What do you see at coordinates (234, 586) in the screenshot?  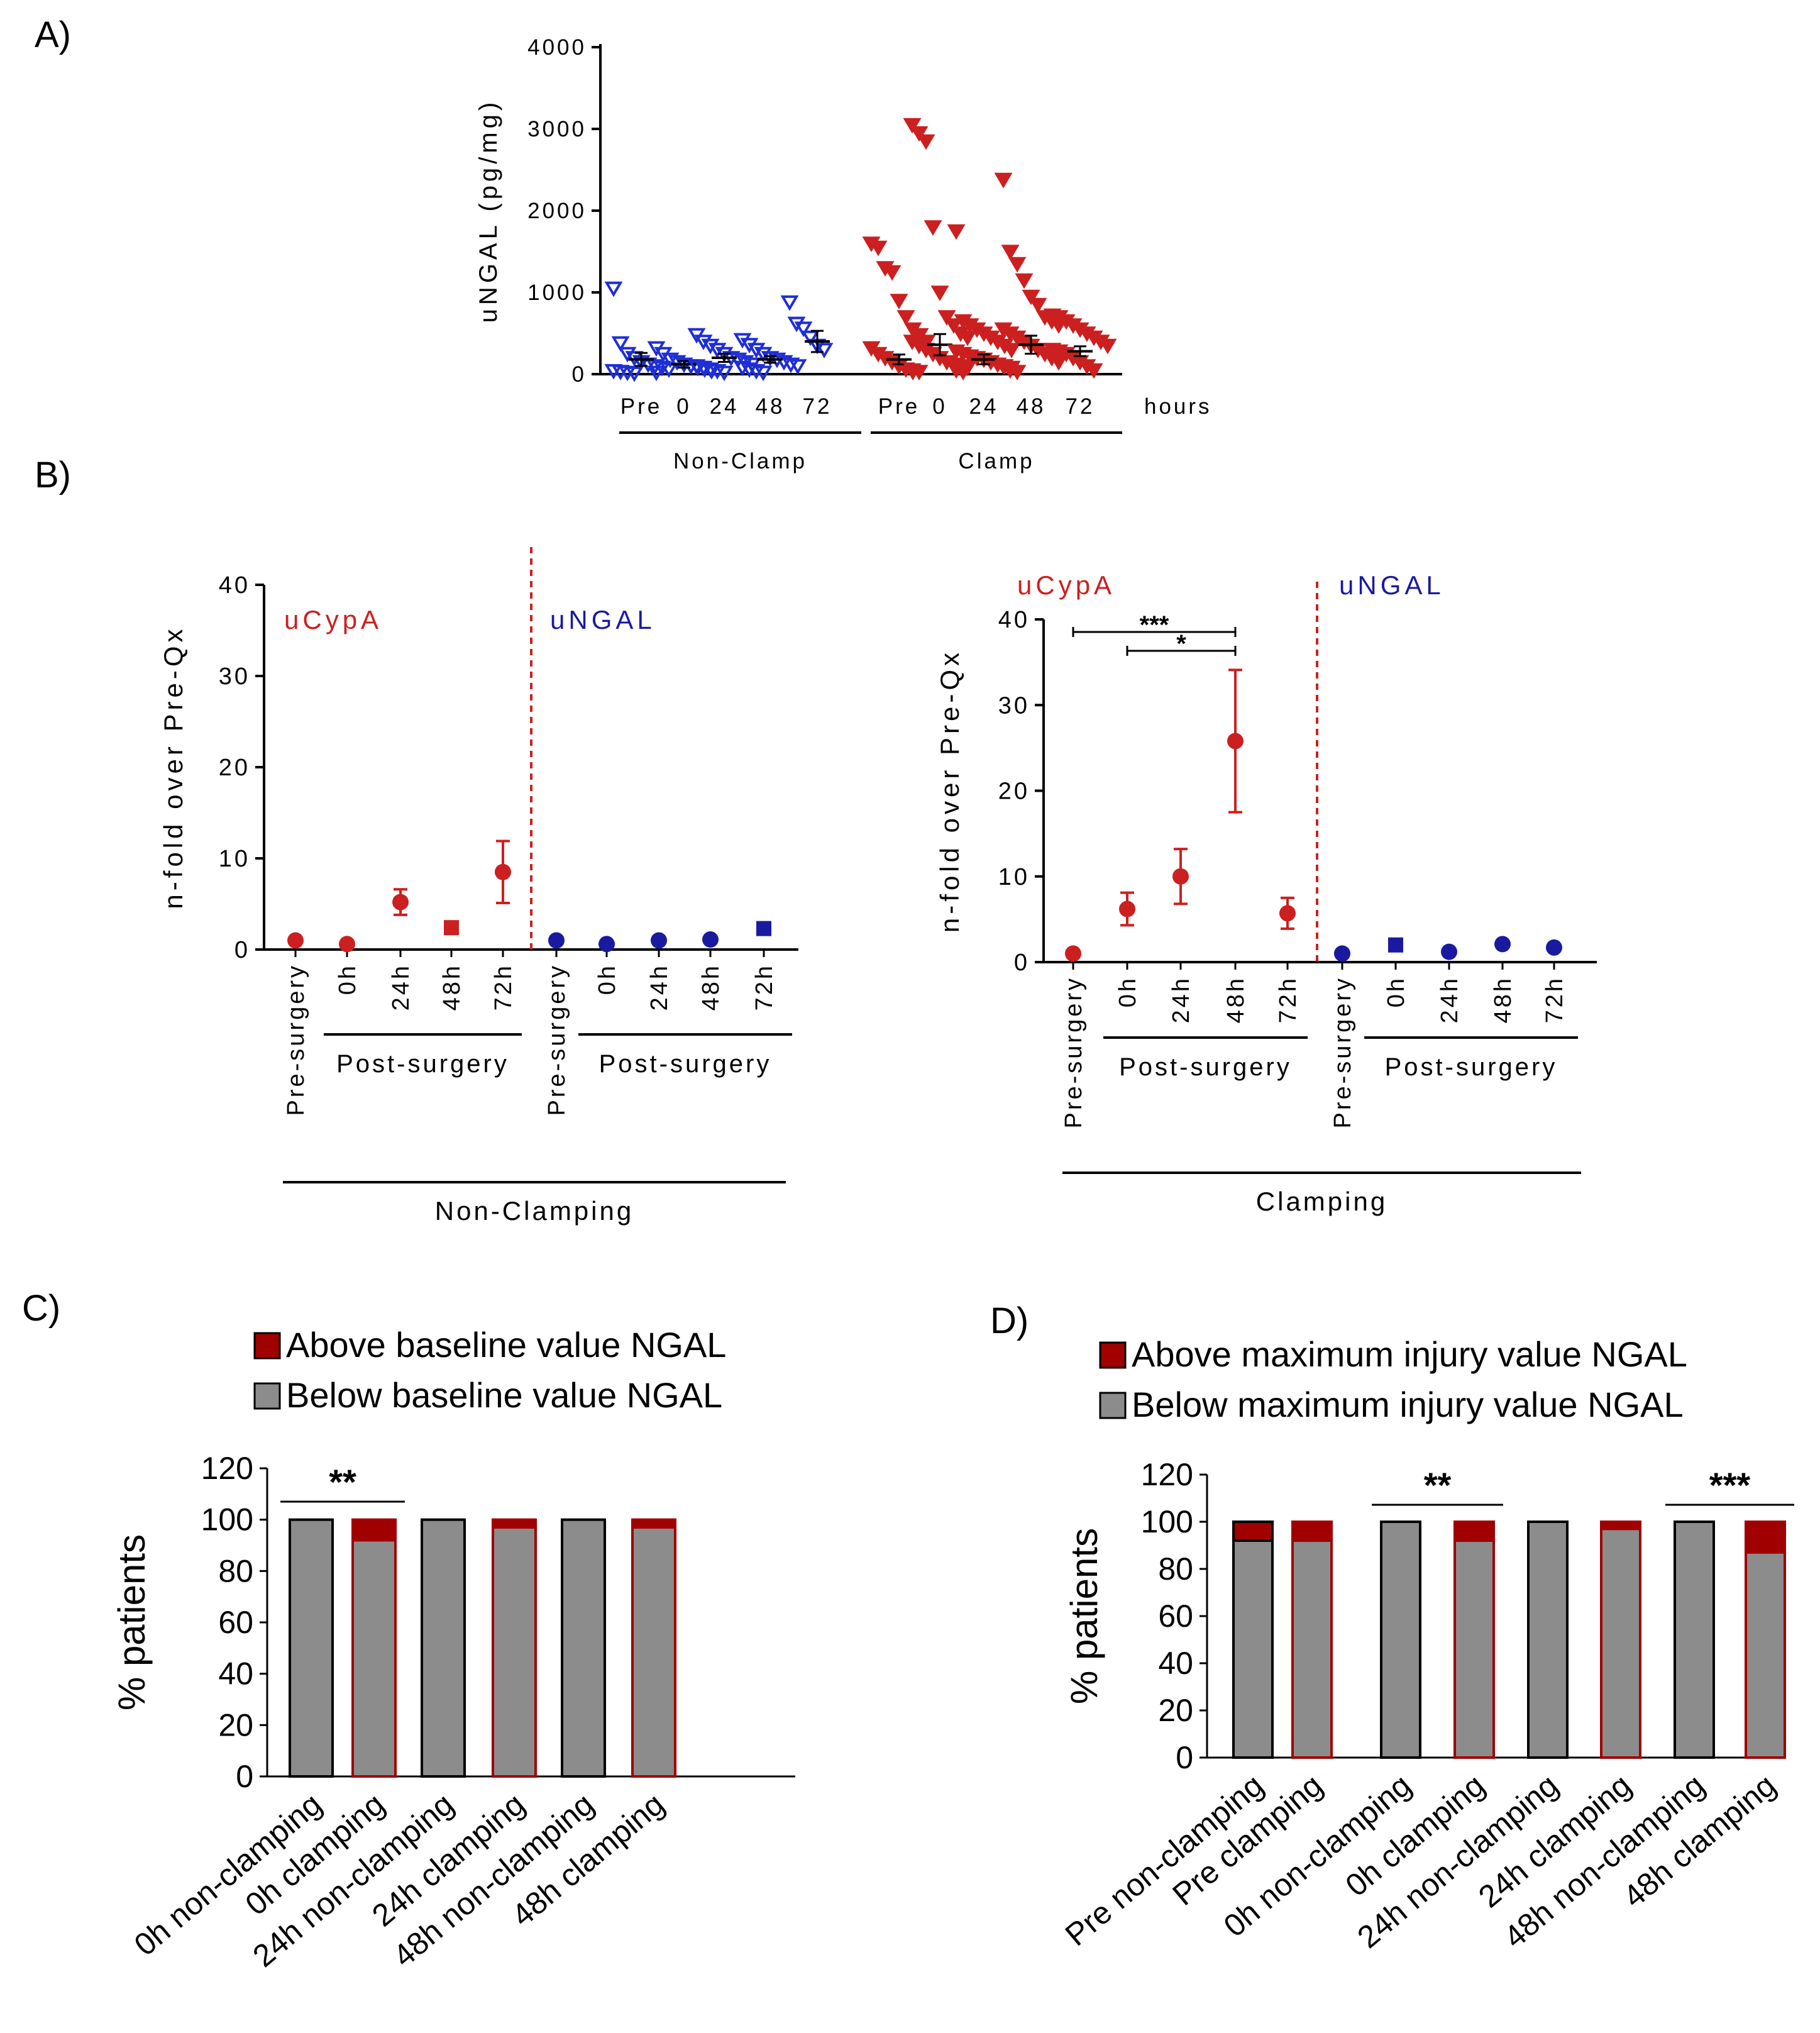 I see `bl-y-tick-label: 40` at bounding box center [234, 586].